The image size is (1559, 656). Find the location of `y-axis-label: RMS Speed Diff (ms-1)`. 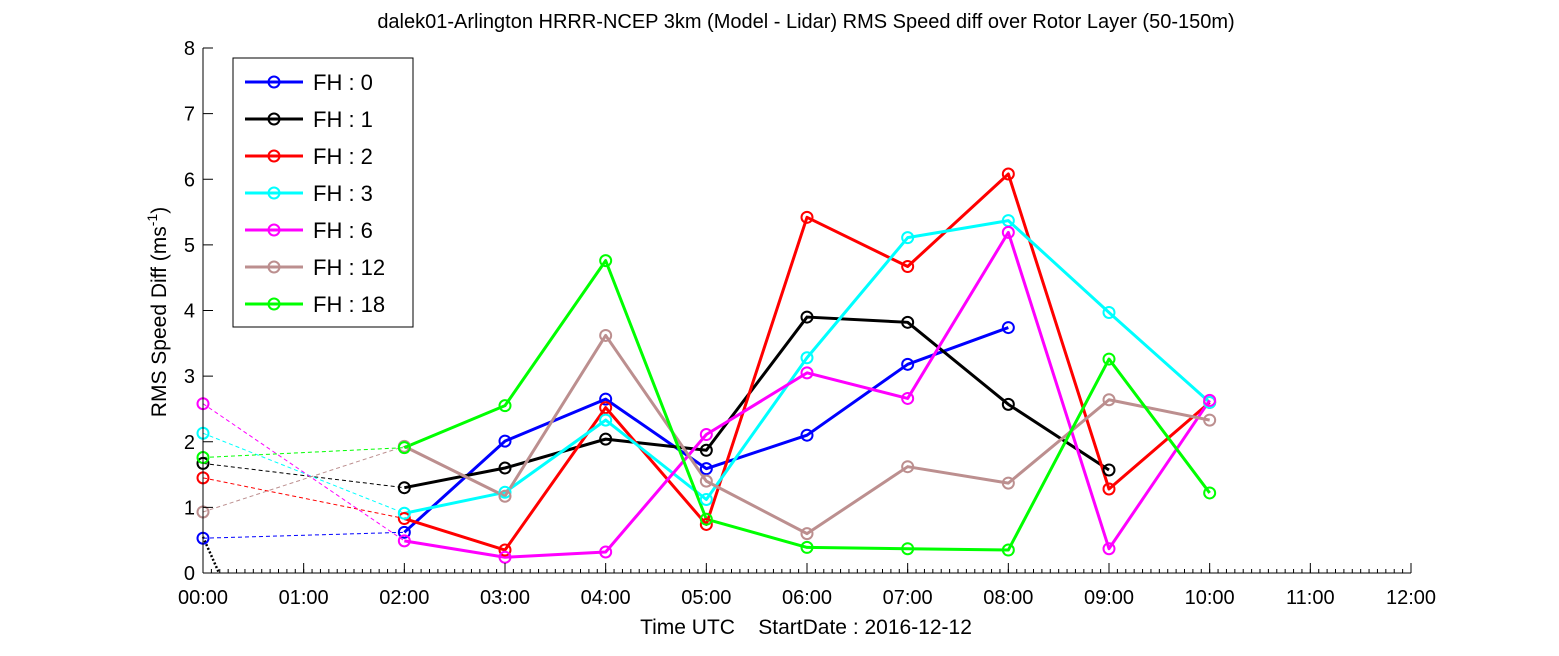

y-axis-label: RMS Speed Diff (ms-1) is located at coordinates (157, 312).